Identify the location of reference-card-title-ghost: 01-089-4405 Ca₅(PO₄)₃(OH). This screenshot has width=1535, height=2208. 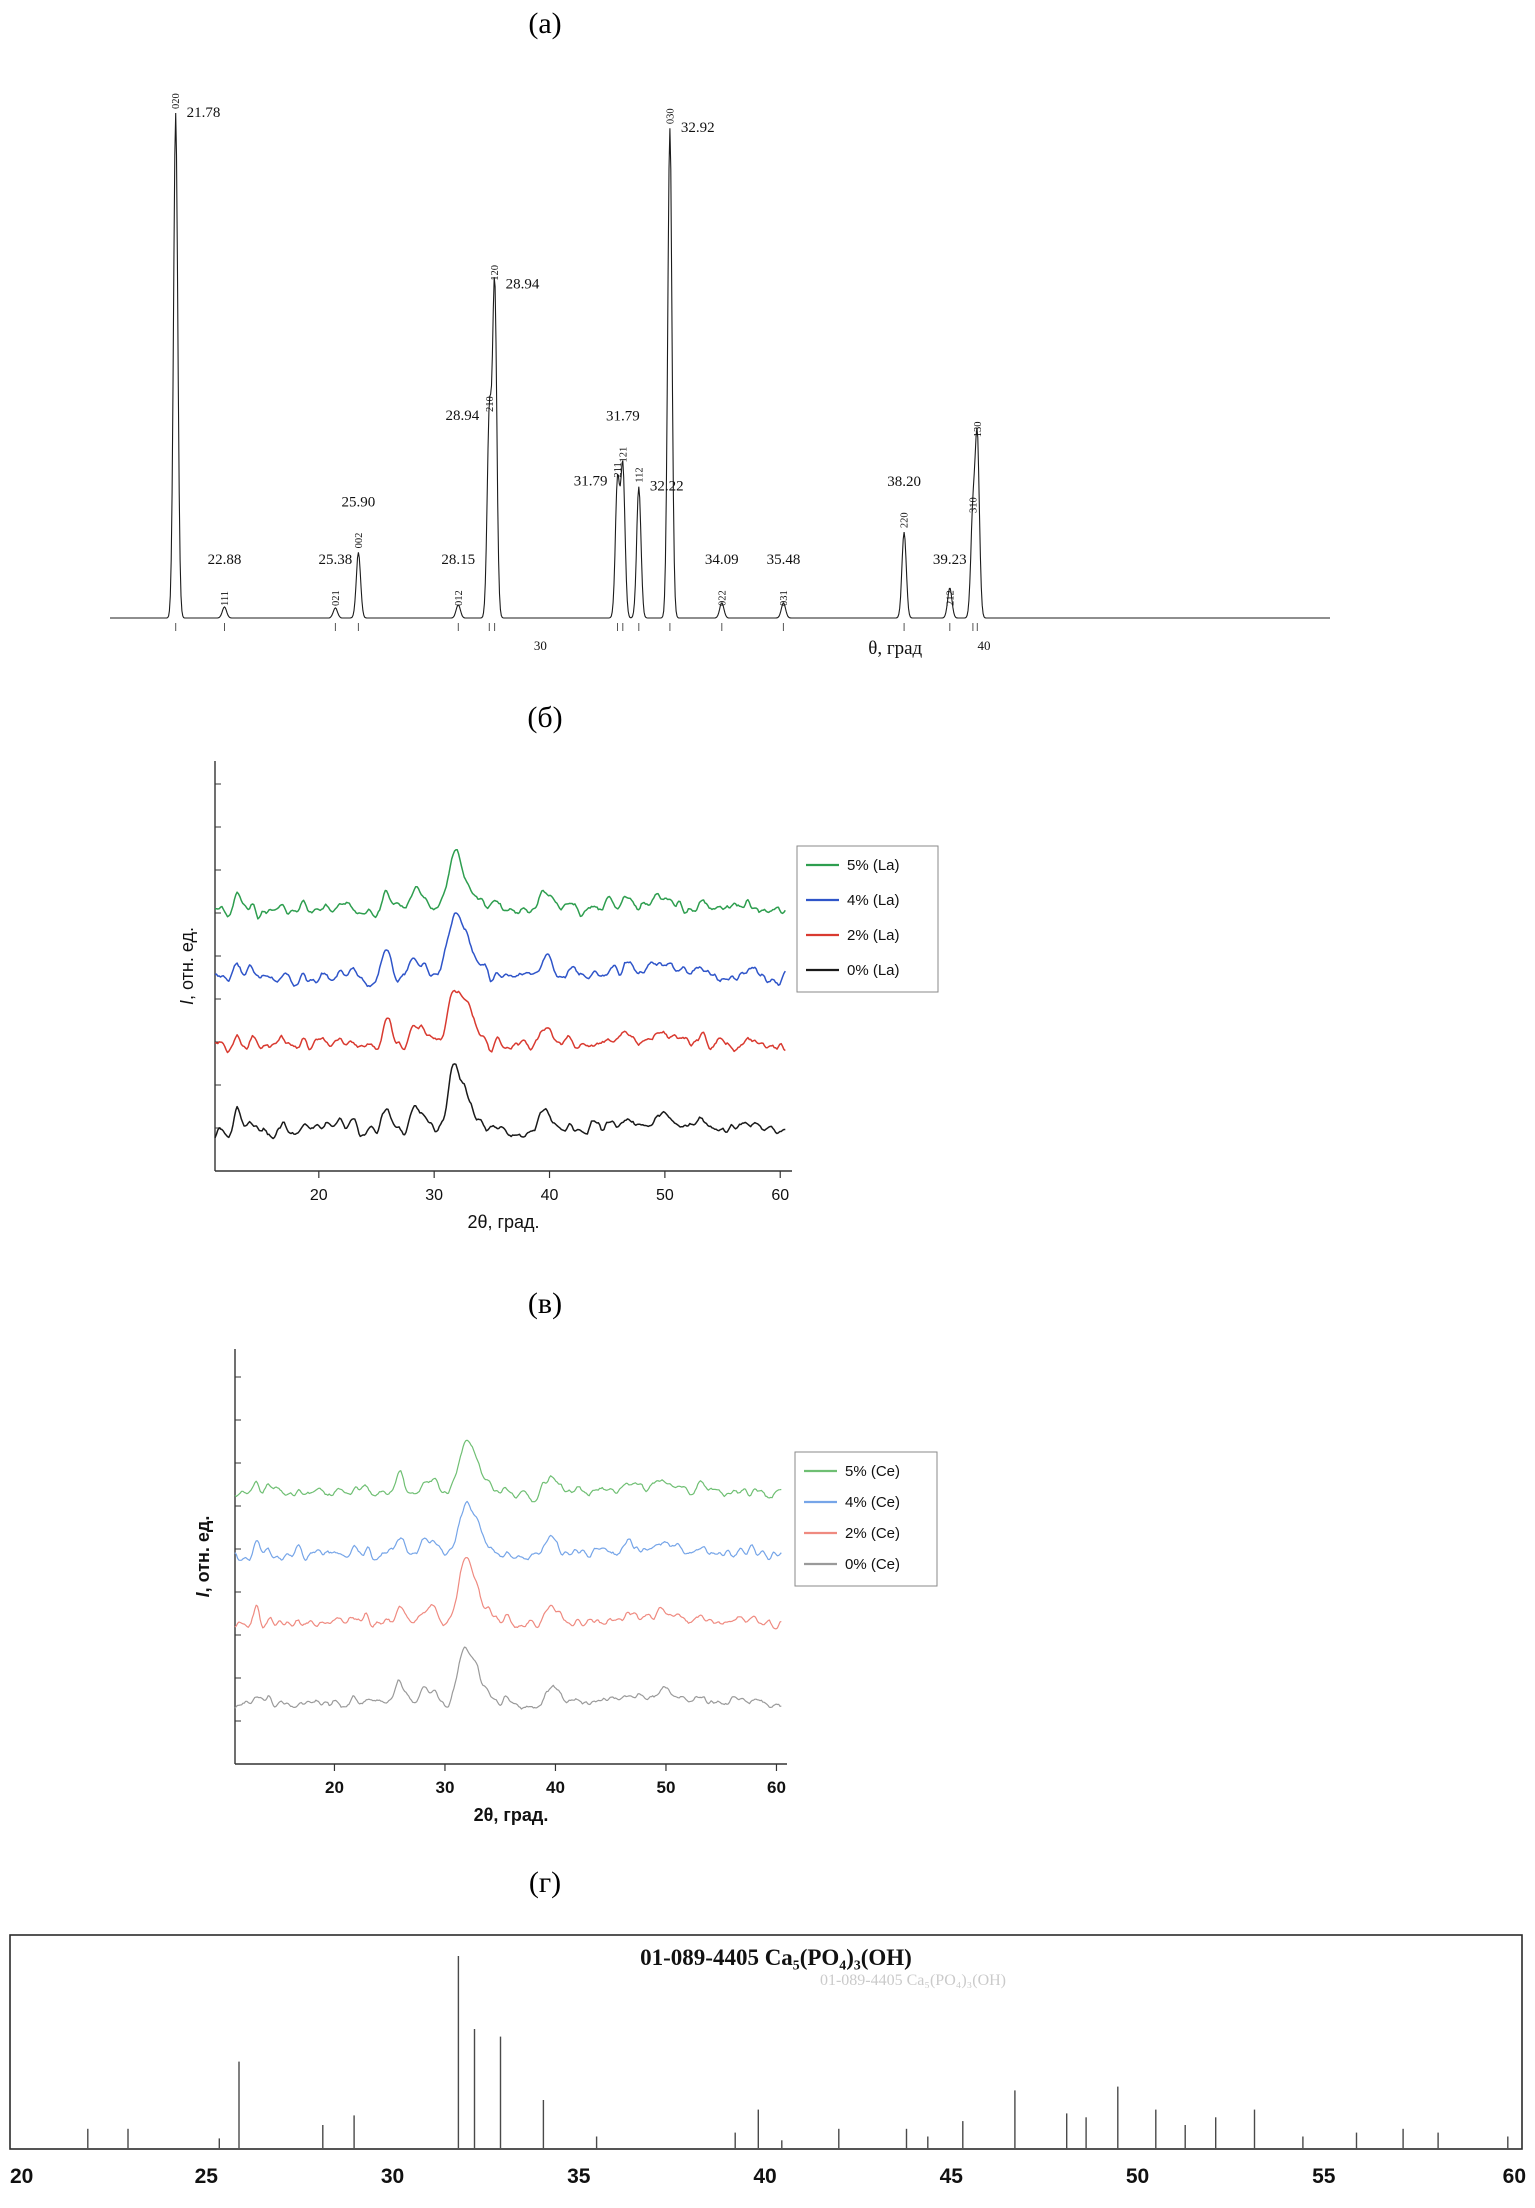
(913, 1980).